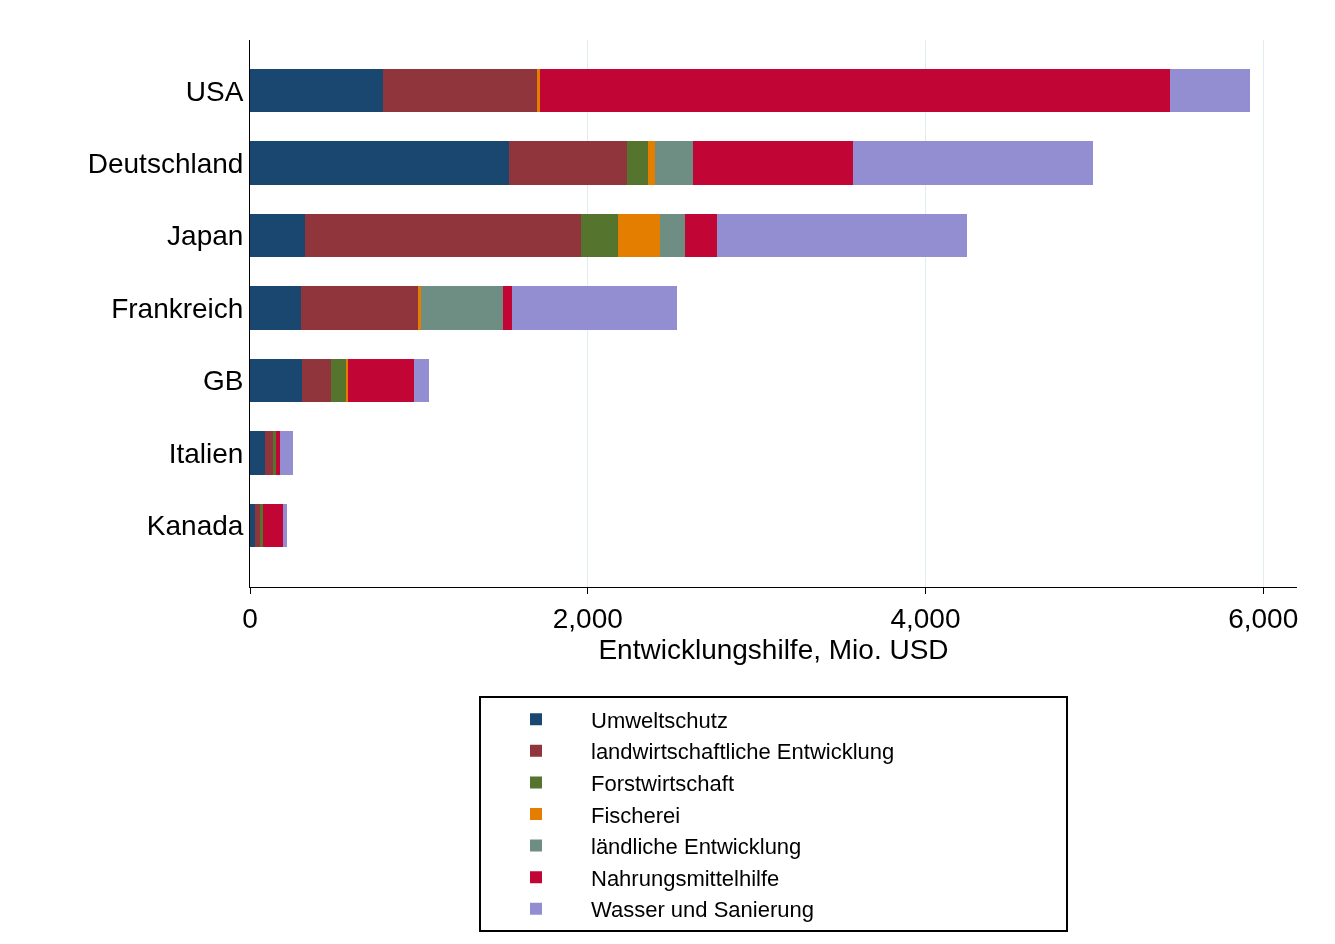 Image resolution: width=1335 pixels, height=944 pixels. I want to click on y-tick-label: GB, so click(223, 381).